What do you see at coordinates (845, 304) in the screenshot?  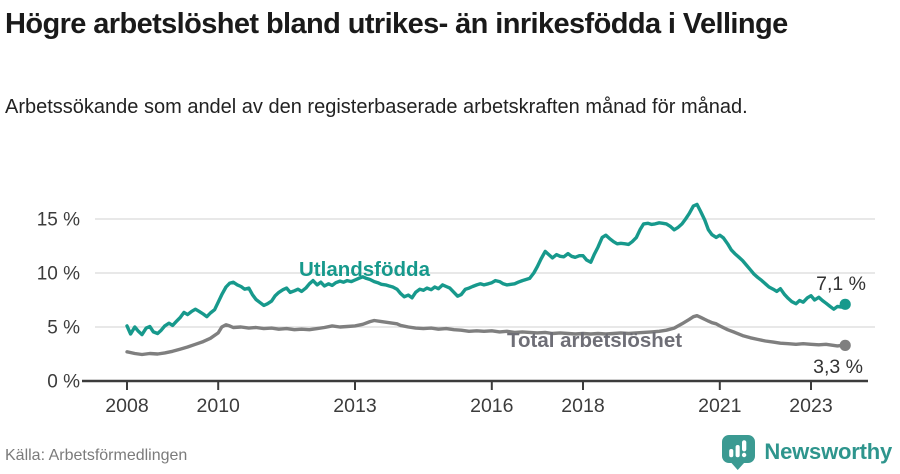 I see `series-end-dot-utlandsfodda` at bounding box center [845, 304].